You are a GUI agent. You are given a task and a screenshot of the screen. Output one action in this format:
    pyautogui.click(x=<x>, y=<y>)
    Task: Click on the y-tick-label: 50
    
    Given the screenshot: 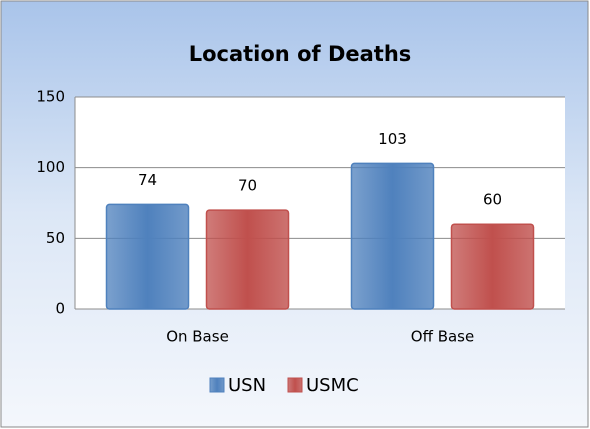 What is the action you would take?
    pyautogui.click(x=55, y=238)
    